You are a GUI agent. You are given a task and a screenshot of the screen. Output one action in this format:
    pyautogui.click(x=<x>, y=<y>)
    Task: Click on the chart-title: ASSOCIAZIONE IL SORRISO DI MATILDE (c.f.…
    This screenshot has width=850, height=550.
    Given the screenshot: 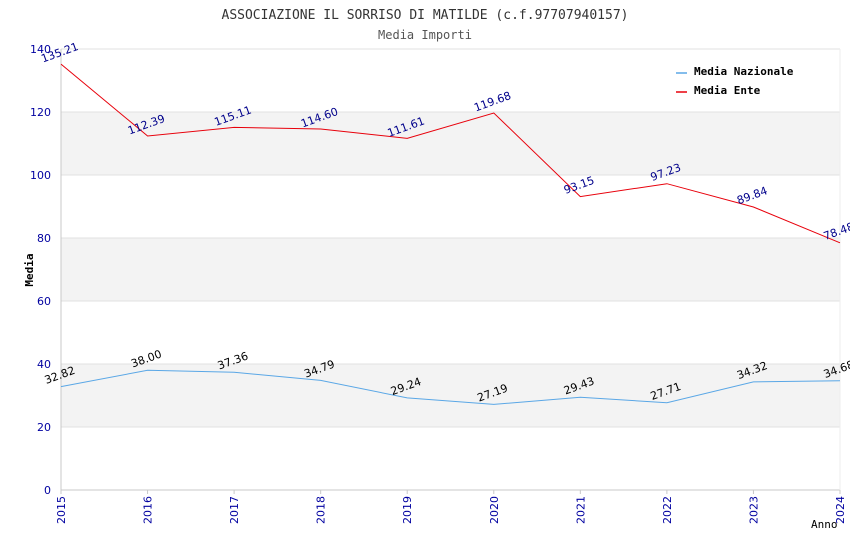 What is the action you would take?
    pyautogui.click(x=425, y=15)
    